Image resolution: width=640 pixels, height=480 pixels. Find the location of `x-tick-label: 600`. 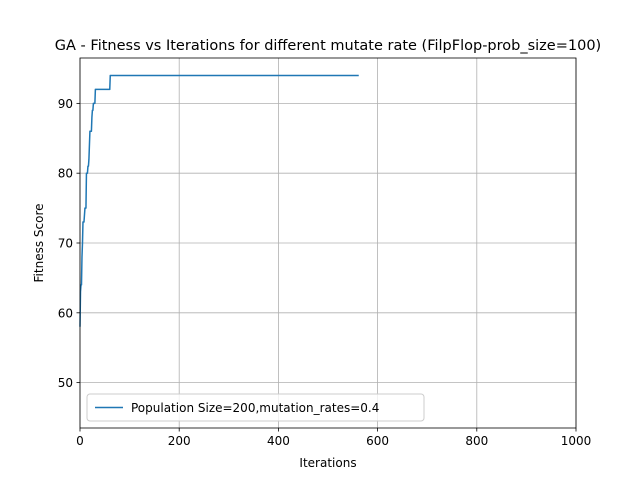

x-tick-label: 600 is located at coordinates (377, 441).